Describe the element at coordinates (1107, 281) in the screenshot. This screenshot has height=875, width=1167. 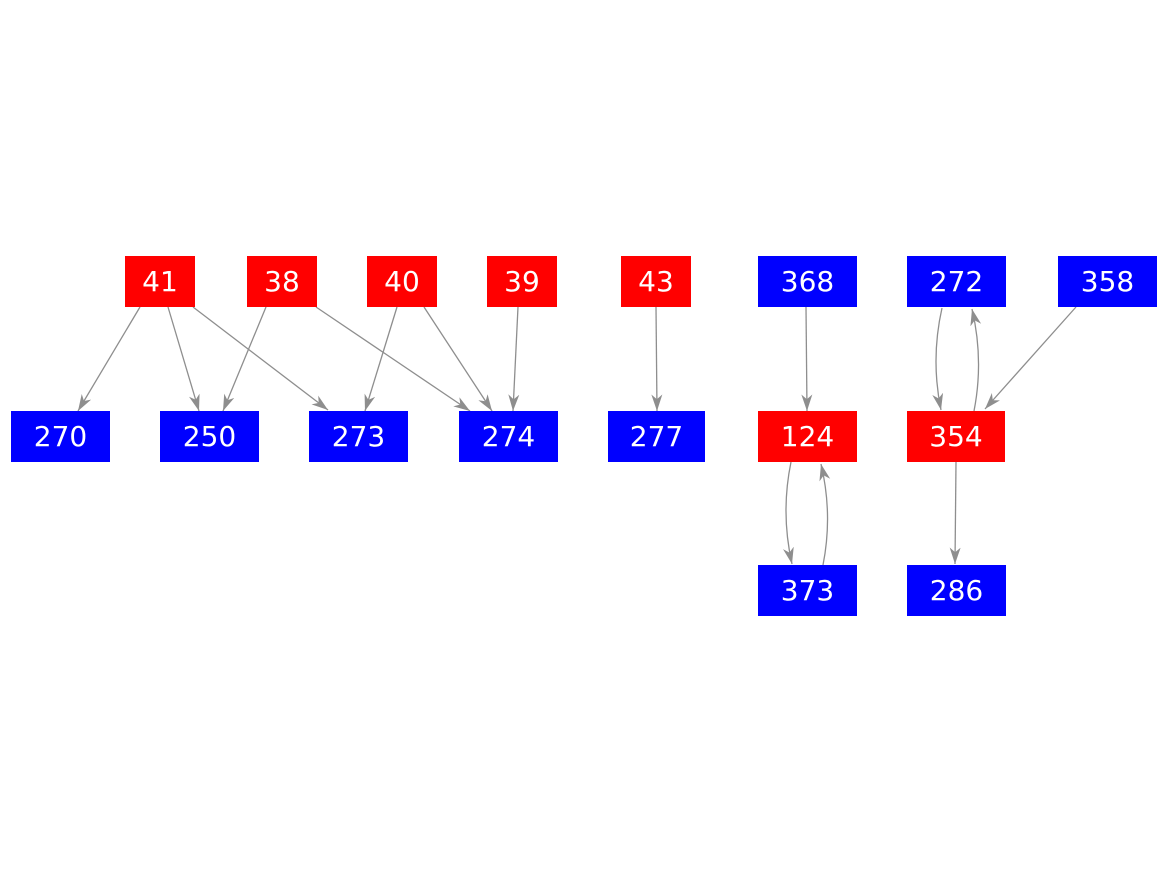
I see `node-358: 358` at that location.